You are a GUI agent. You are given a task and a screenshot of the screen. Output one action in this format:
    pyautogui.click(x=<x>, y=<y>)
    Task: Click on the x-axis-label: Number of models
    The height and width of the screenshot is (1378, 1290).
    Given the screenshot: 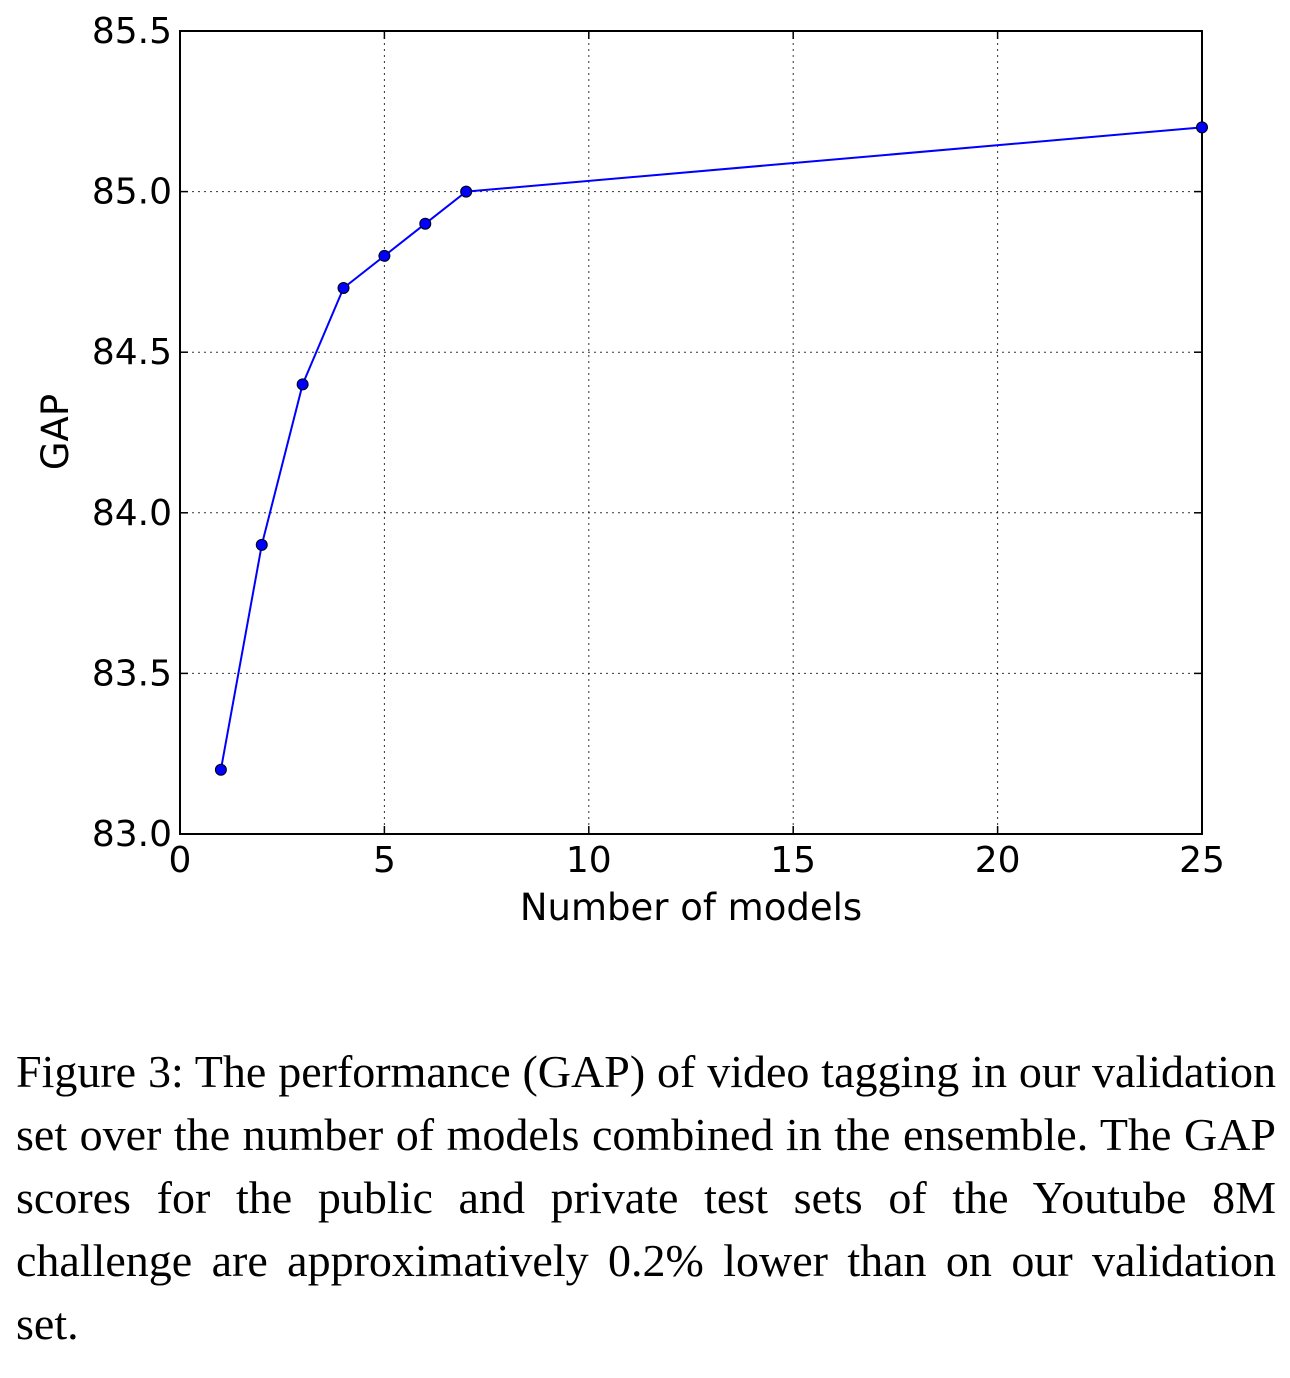 What is the action you would take?
    pyautogui.click(x=691, y=907)
    